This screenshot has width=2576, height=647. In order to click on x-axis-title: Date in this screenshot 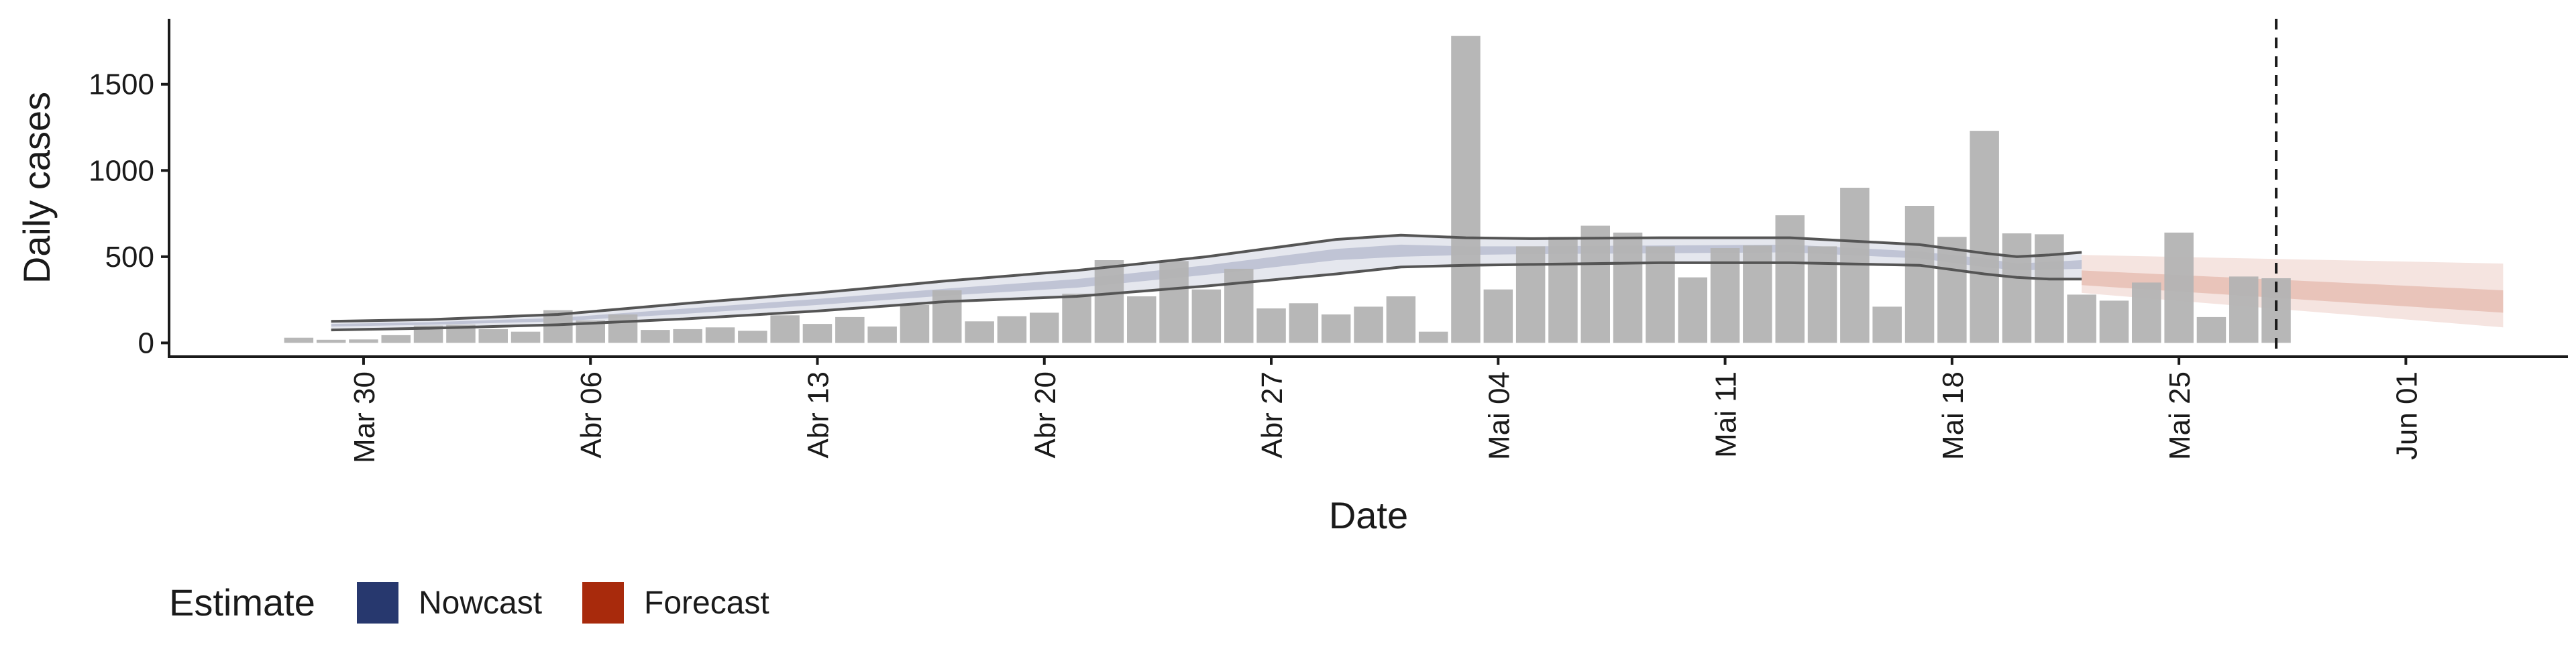, I will do `click(1368, 515)`.